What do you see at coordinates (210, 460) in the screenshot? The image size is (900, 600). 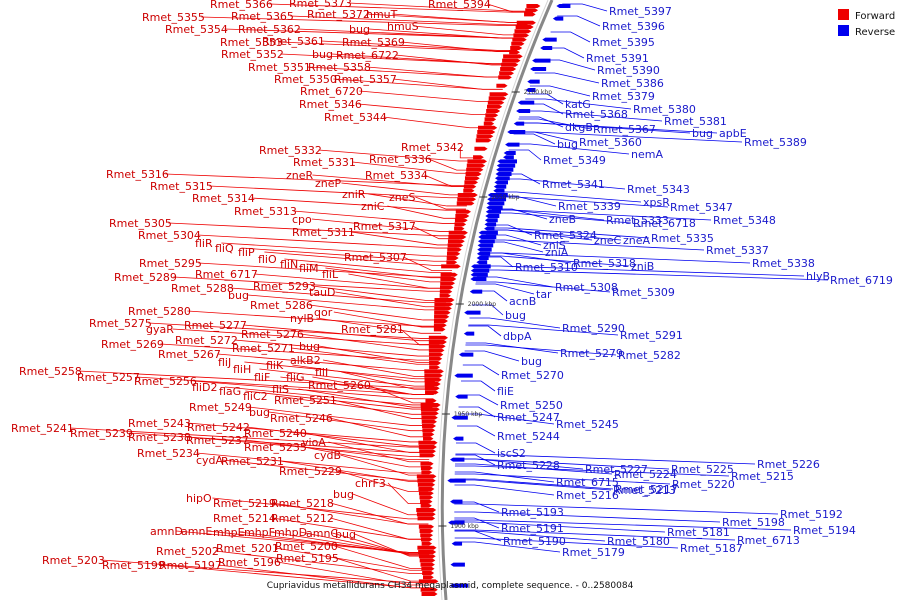 I see `forward-gene-label: cydA` at bounding box center [210, 460].